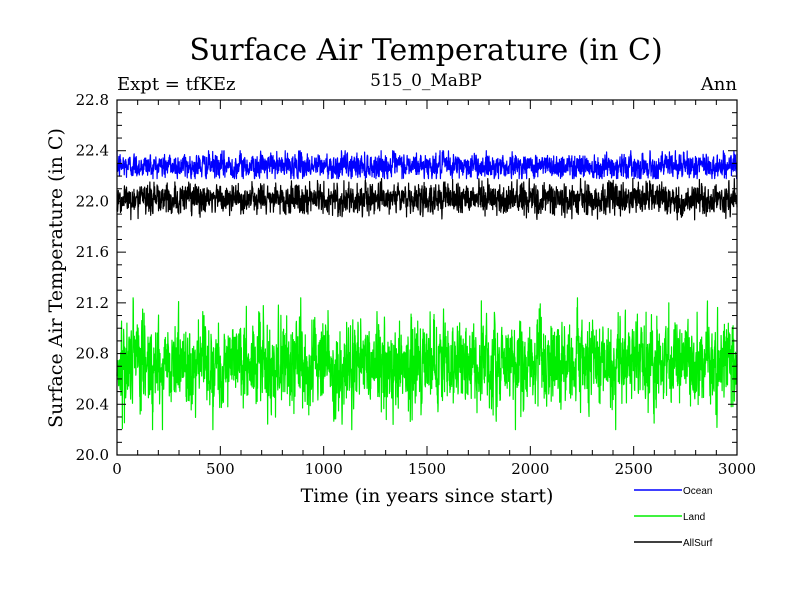 Image resolution: width=800 pixels, height=600 pixels. I want to click on legend-label-land: Land, so click(694, 517).